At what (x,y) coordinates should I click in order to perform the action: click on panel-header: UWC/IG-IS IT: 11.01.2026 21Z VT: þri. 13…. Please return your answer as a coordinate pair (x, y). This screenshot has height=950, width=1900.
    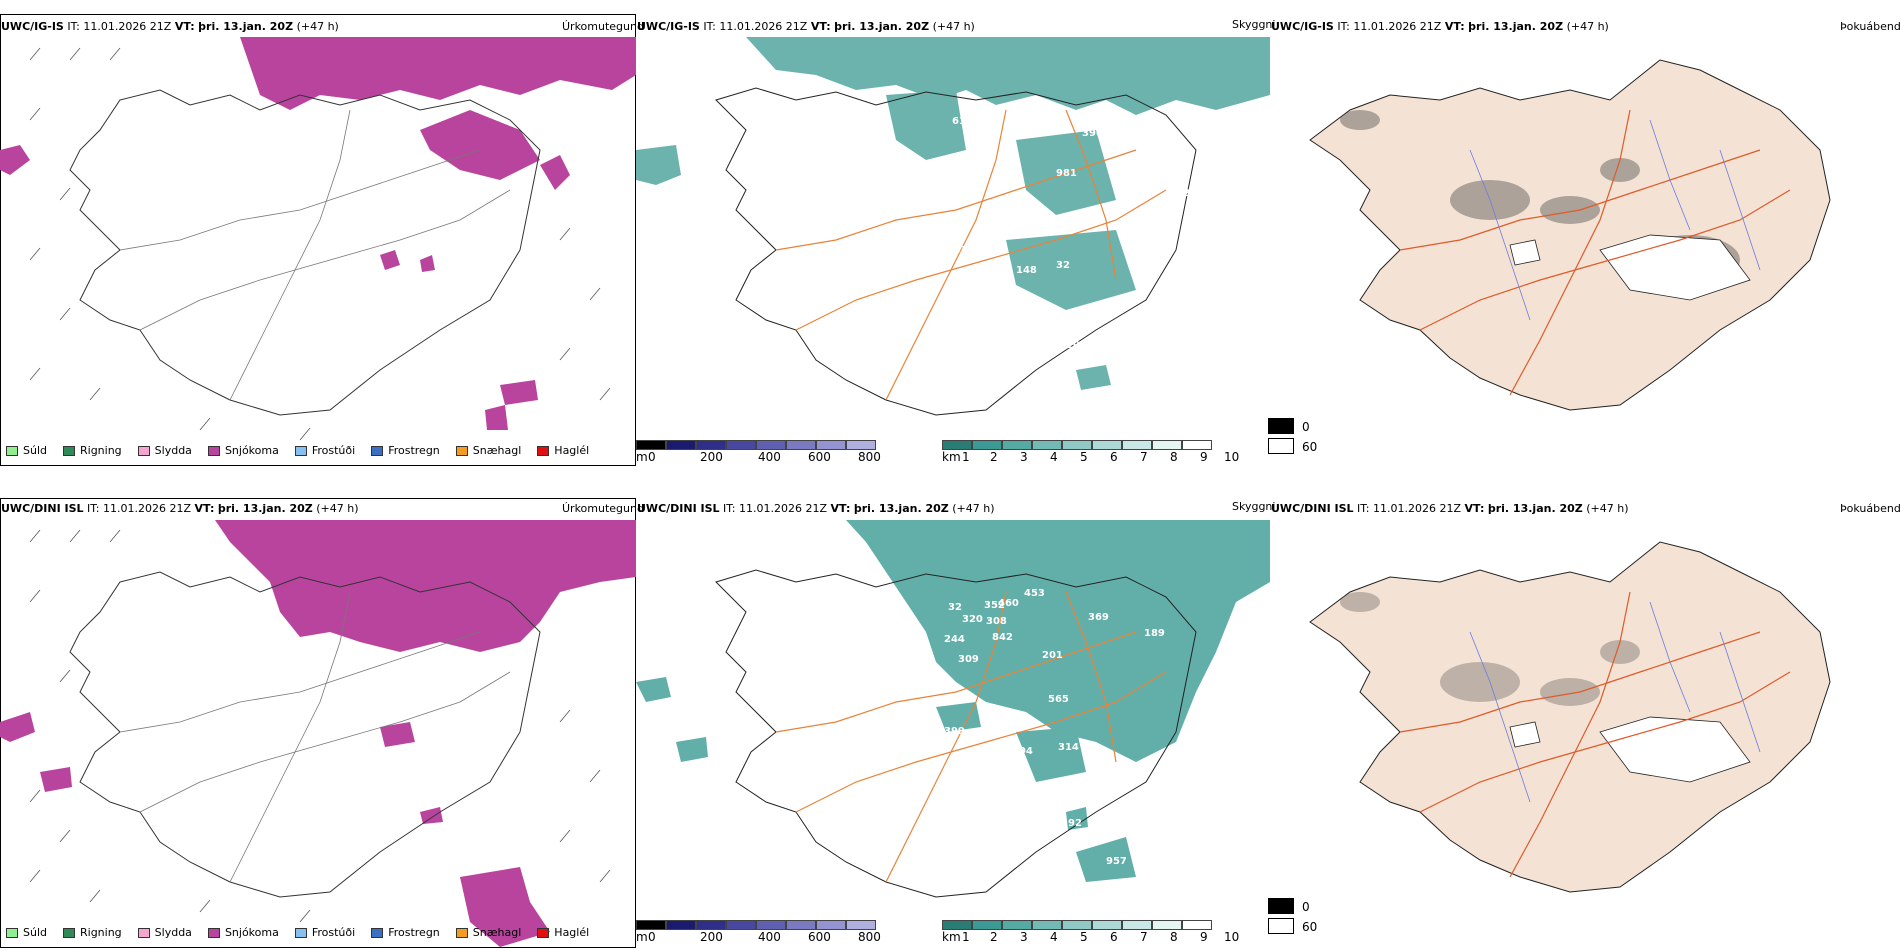
    Looking at the image, I should click on (170, 26).